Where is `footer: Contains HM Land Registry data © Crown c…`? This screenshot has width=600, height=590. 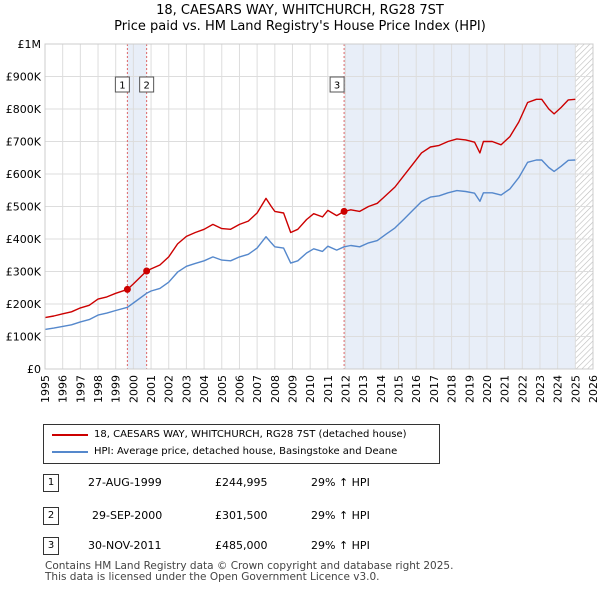
footer: Contains HM Land Registry data © Crown c… is located at coordinates (249, 572).